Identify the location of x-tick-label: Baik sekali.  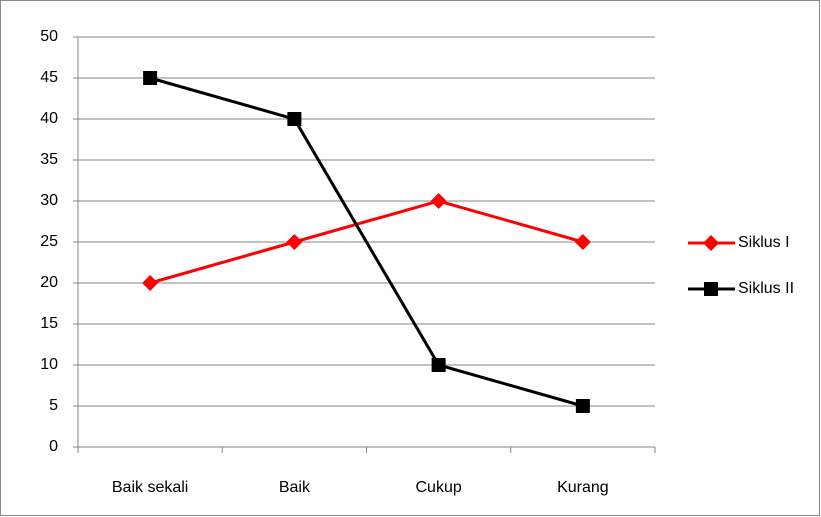
(150, 487).